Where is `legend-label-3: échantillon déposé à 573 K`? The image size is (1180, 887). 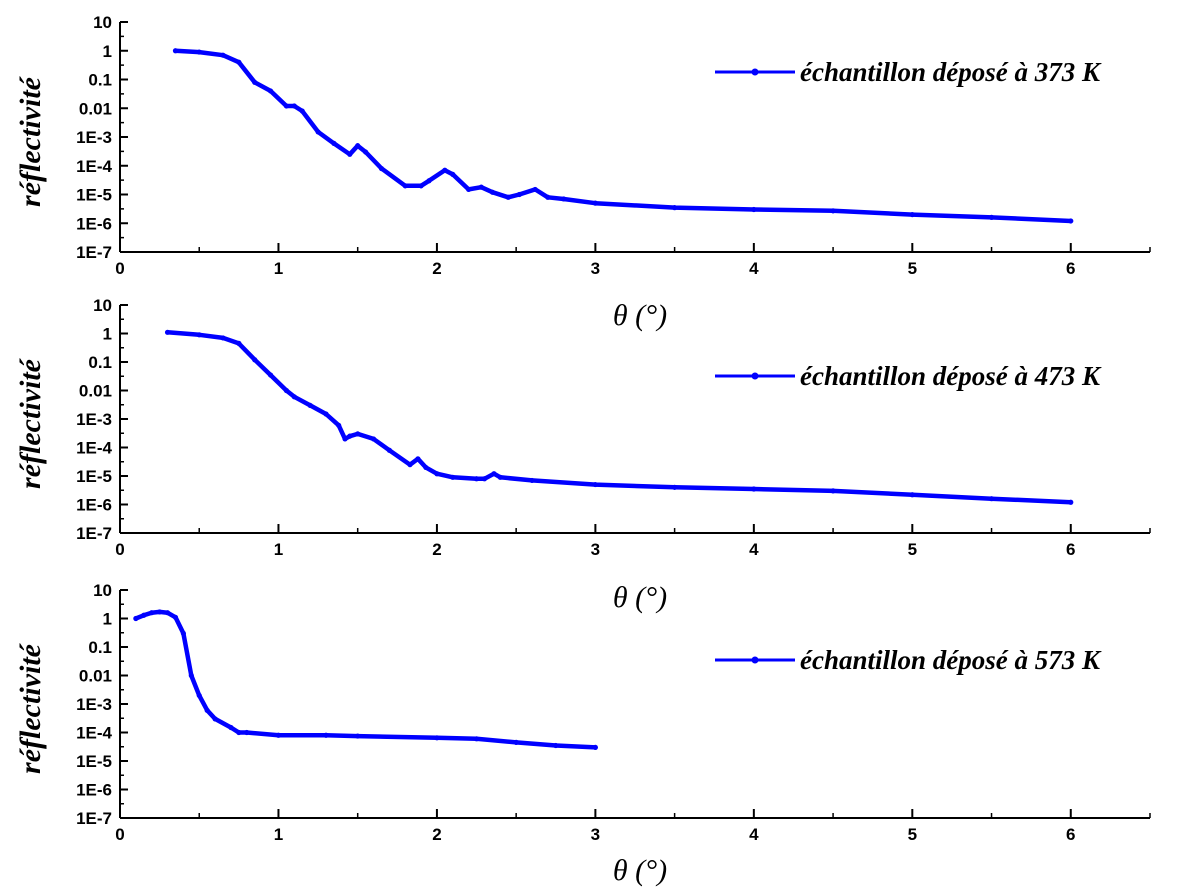 legend-label-3: échantillon déposé à 573 K is located at coordinates (951, 660).